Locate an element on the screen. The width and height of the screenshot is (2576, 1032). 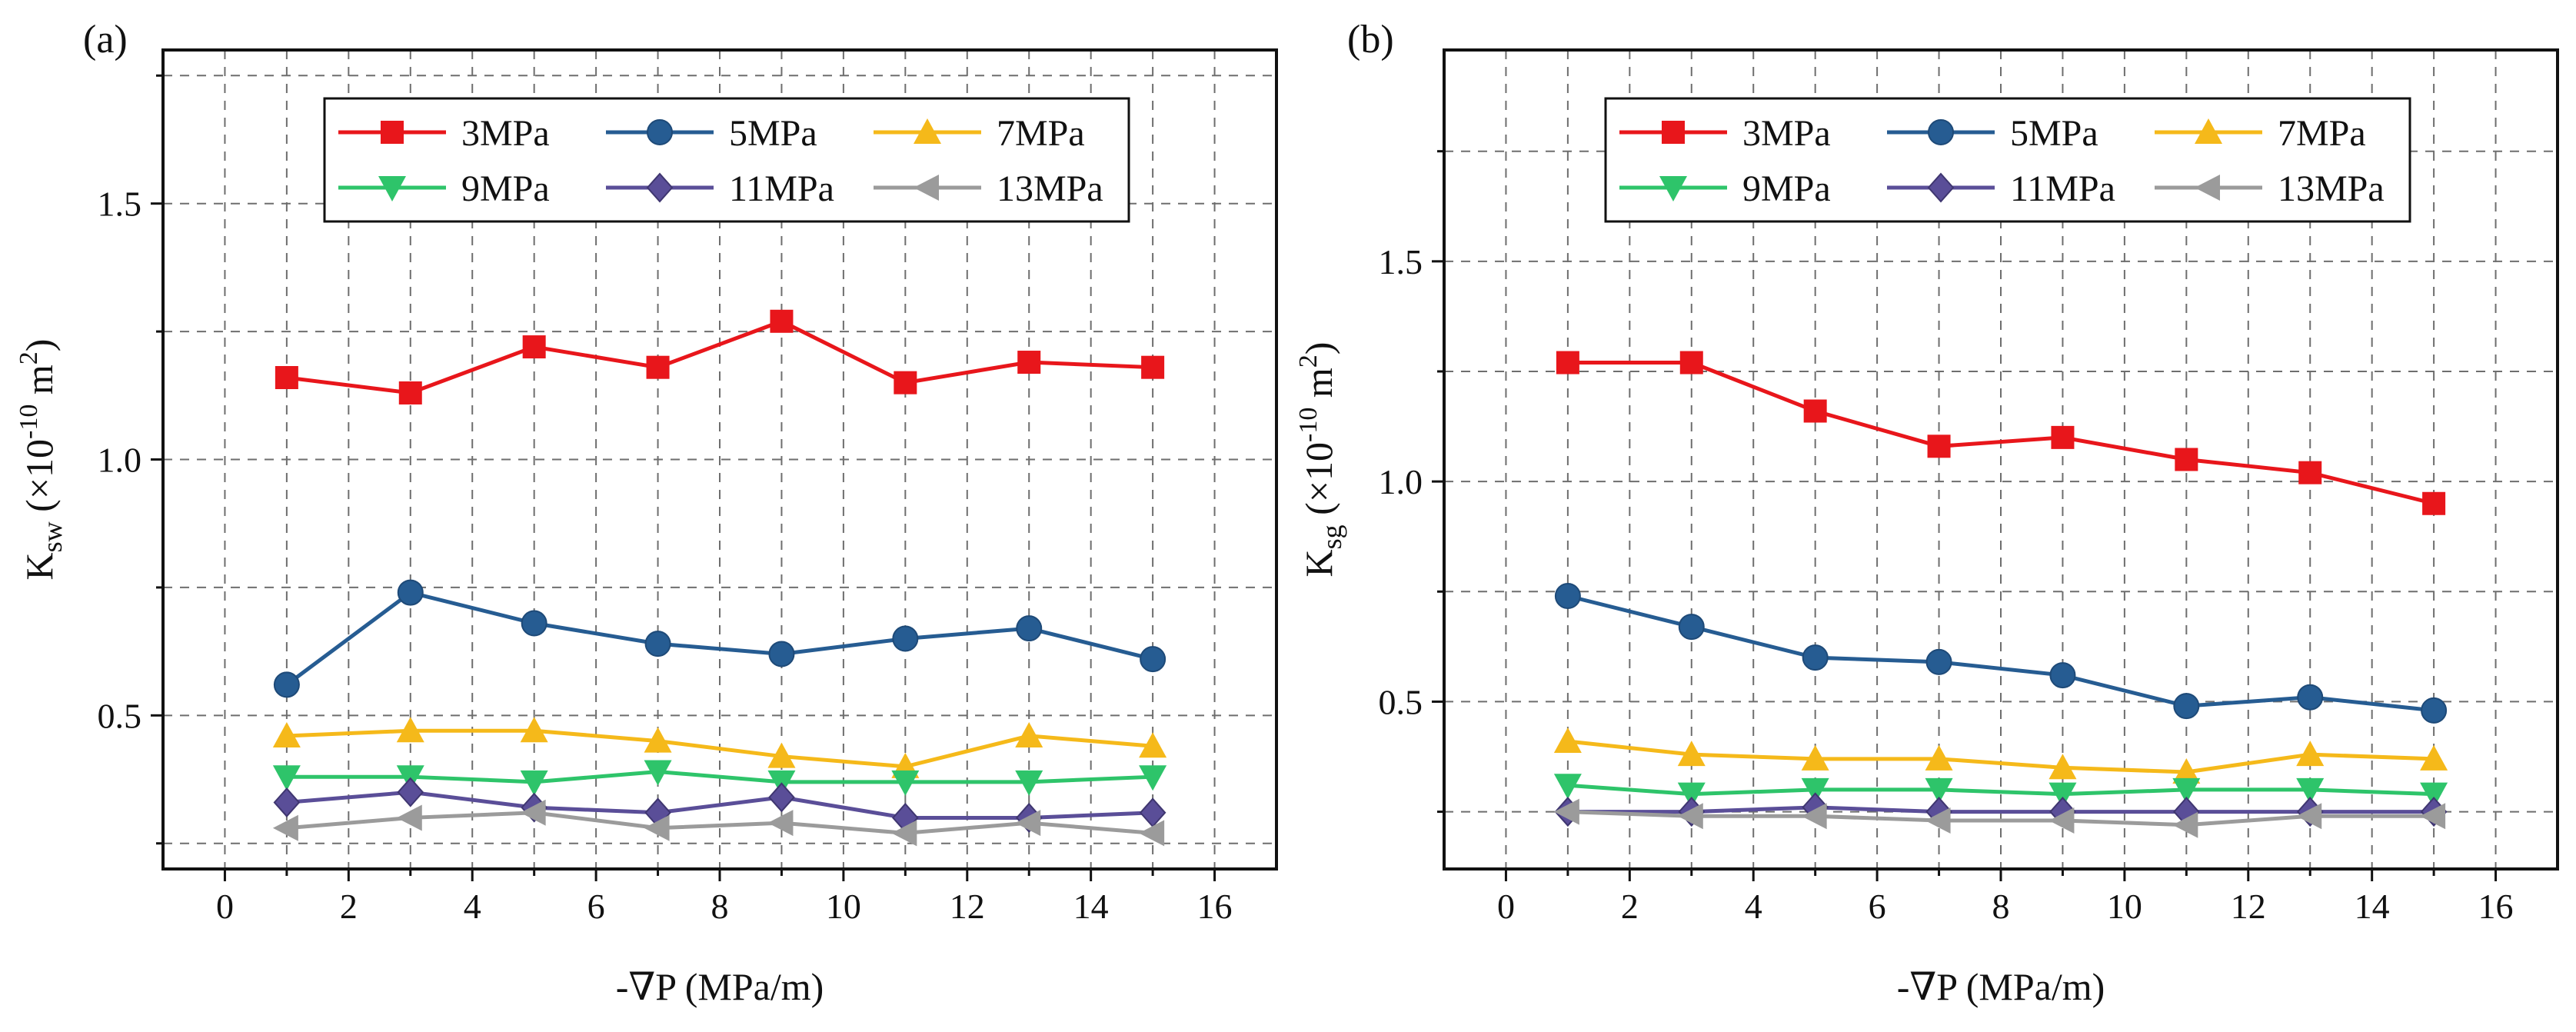
x-tick-label: 6 is located at coordinates (596, 907).